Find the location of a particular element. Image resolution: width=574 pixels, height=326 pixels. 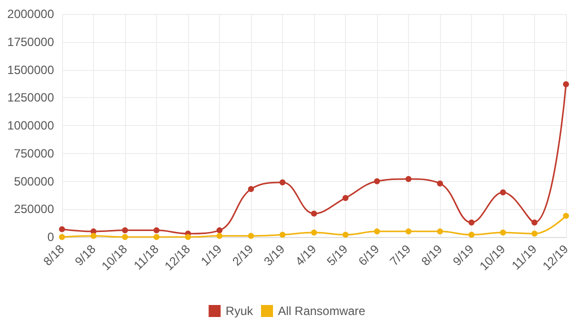

y-tick-label: 1000000 is located at coordinates (30, 125).